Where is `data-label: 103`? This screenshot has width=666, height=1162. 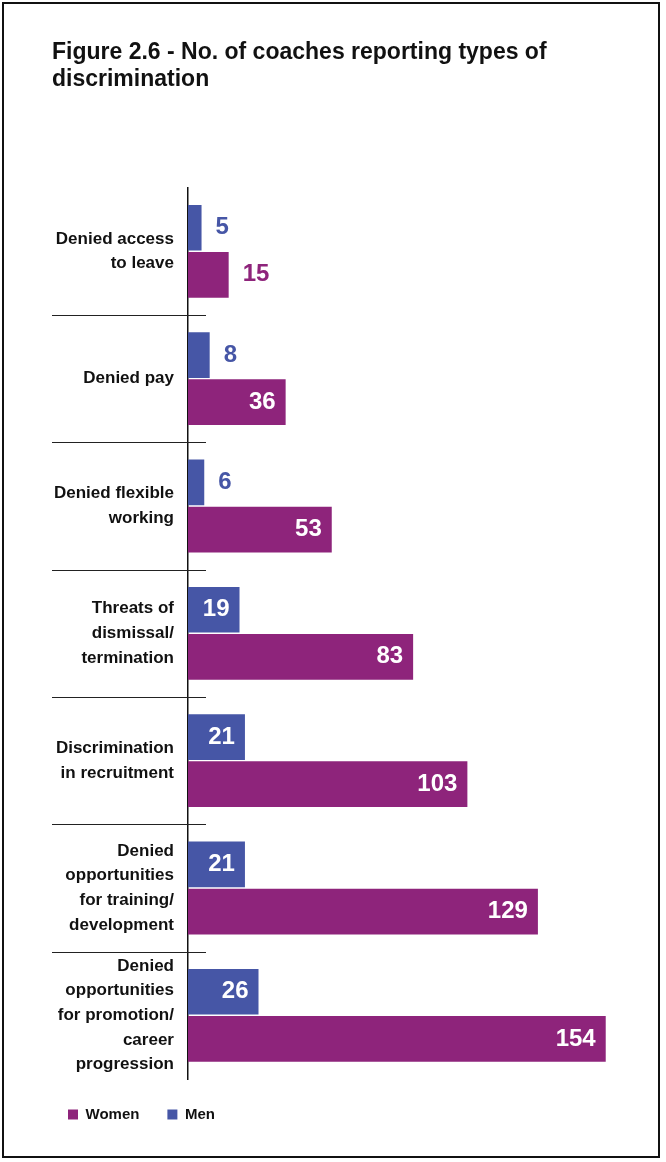
data-label: 103 is located at coordinates (437, 782).